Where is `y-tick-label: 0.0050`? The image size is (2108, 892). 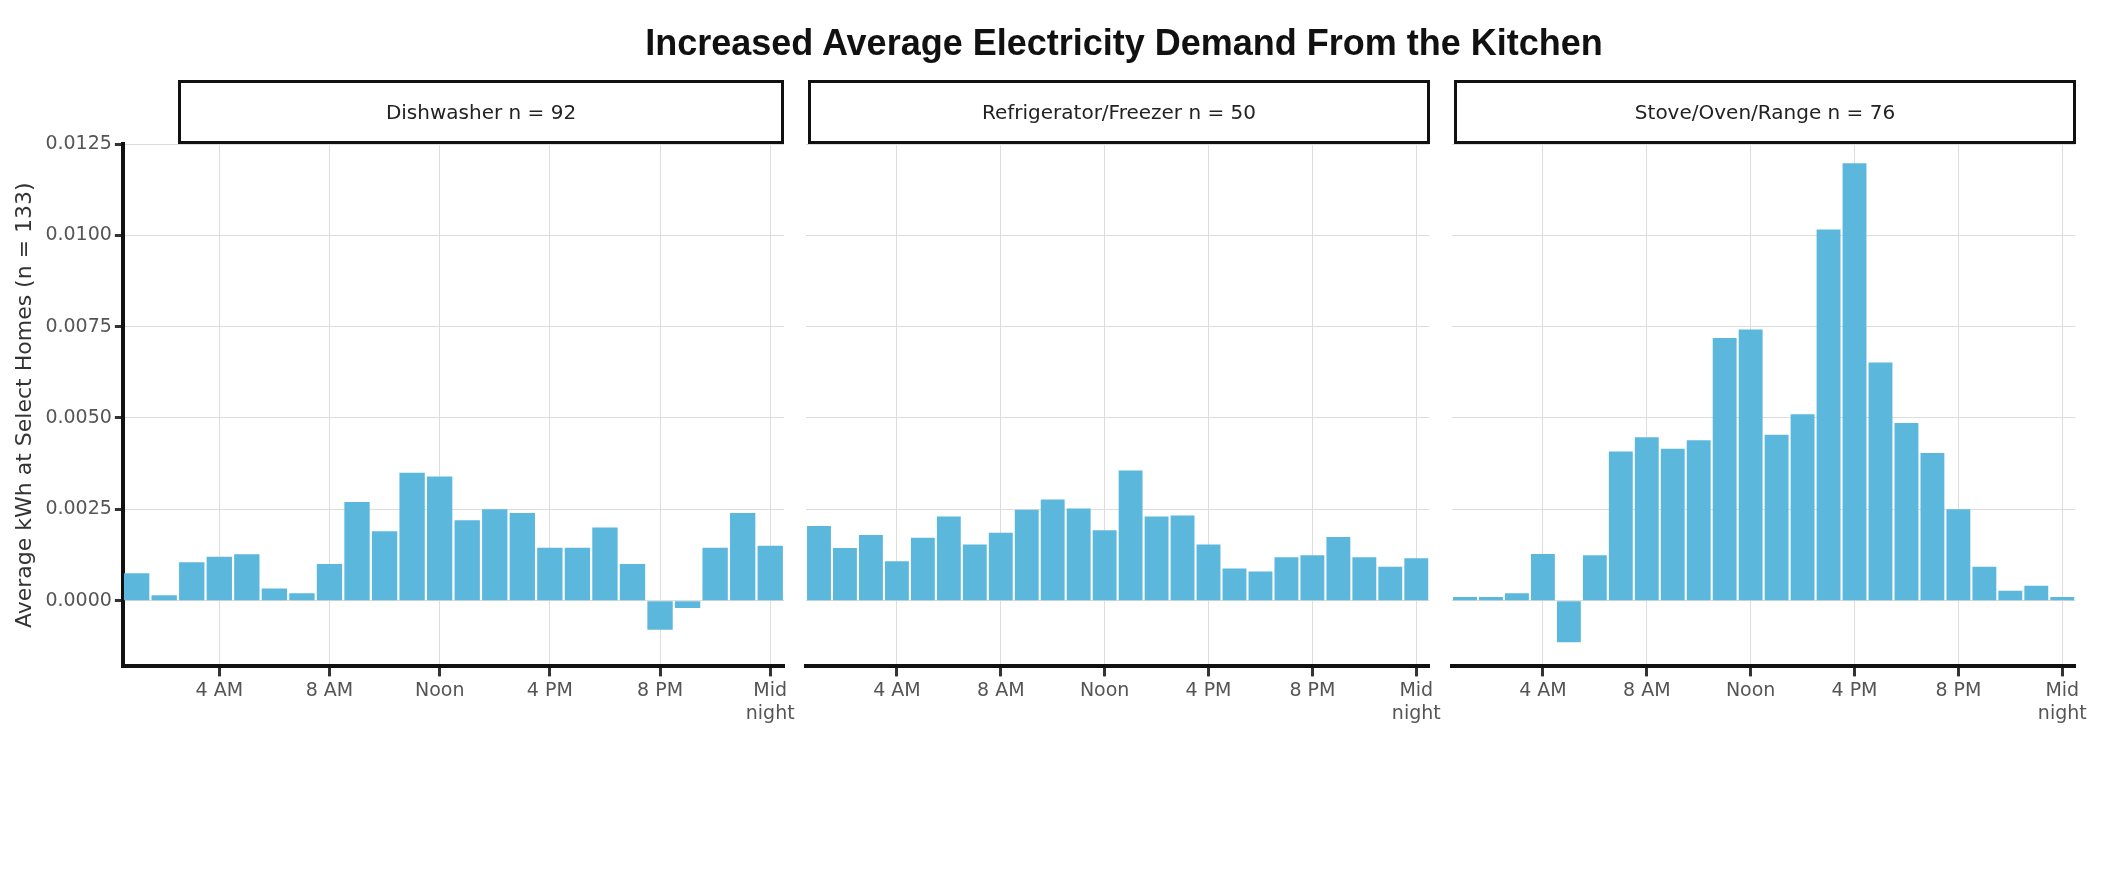 y-tick-label: 0.0050 is located at coordinates (78, 415).